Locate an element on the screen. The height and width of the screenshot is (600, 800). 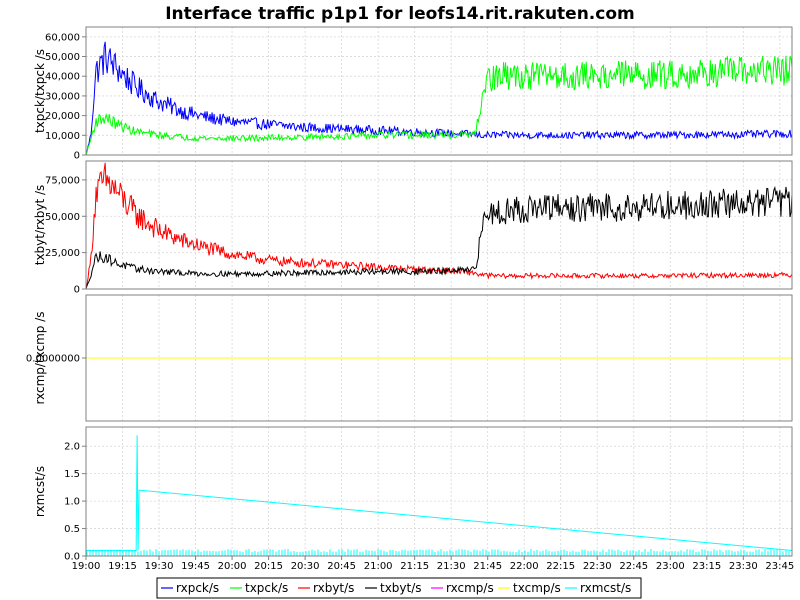
x-tick-label: 23:15 is located at coordinates (706, 566).